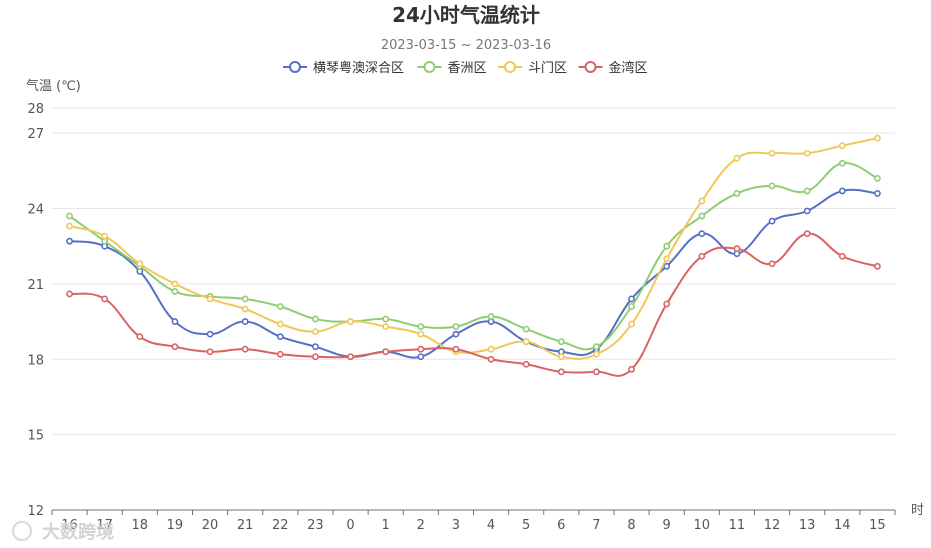 The image size is (931, 548). What do you see at coordinates (532, 68) in the screenshot?
I see `legend-item: 斗门区` at bounding box center [532, 68].